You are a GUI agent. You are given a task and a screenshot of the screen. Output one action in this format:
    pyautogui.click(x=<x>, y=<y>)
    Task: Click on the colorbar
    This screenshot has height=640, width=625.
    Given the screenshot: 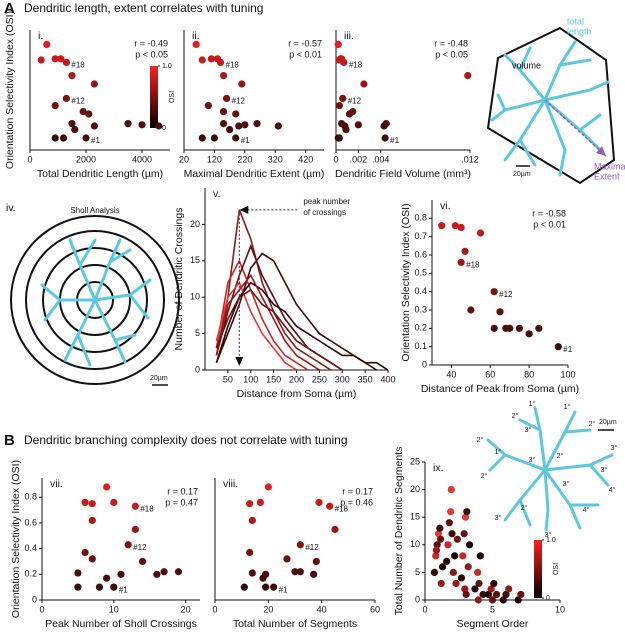 What is the action you would take?
    pyautogui.click(x=538, y=569)
    